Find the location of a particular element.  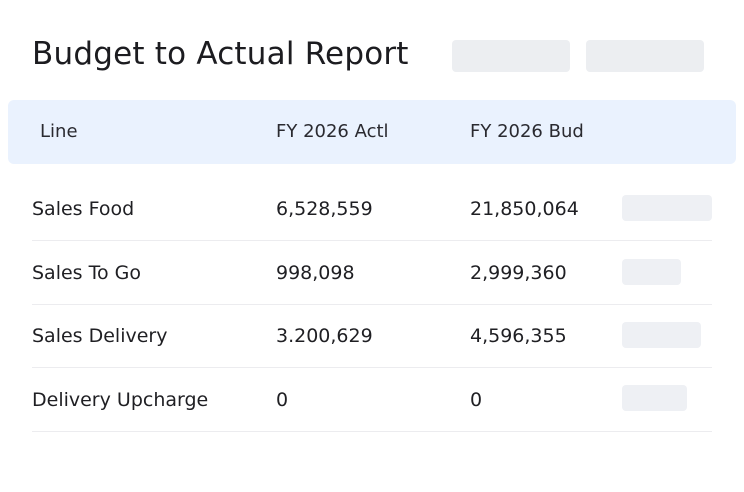

table-row: Sales Delivery 3.200,629 4,596,355 is located at coordinates (372, 336).